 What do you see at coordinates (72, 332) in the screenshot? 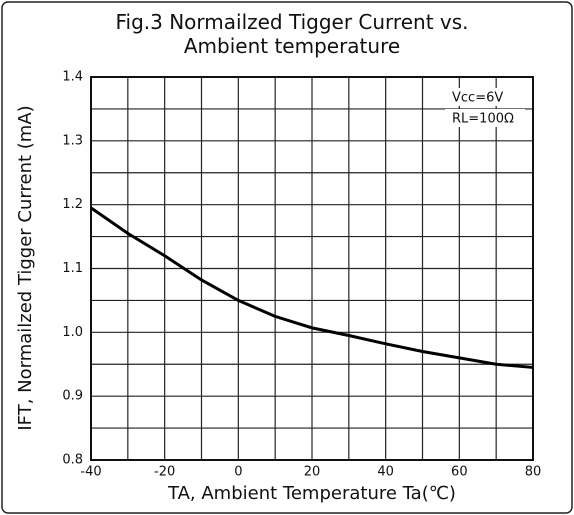
I see `y-tick-label: 1.0` at bounding box center [72, 332].